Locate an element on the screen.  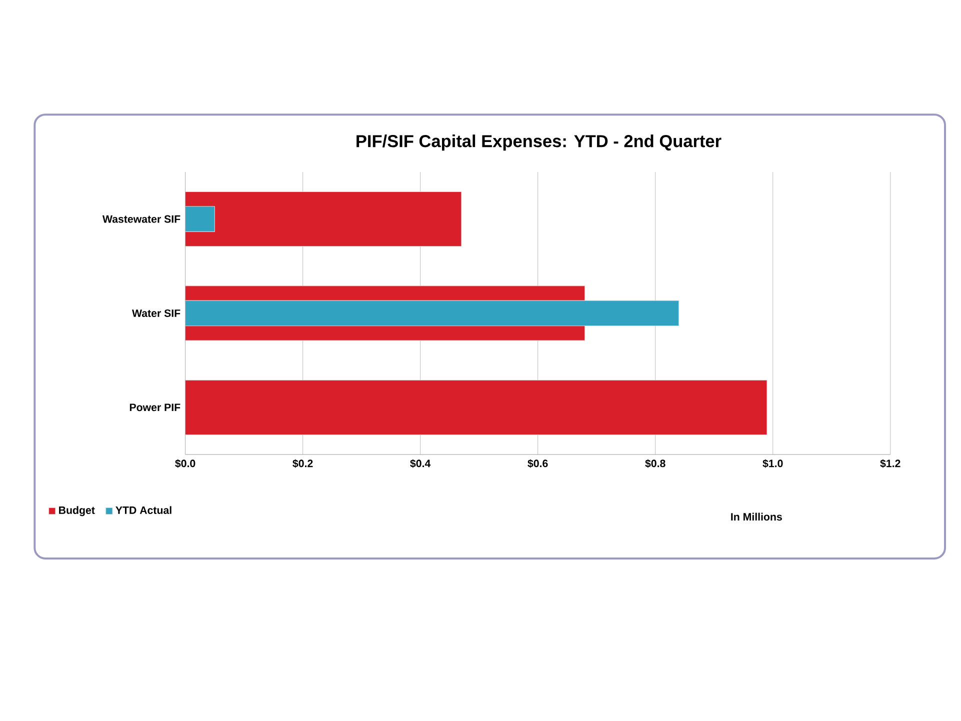
y-tick-label: Wastewater SIF is located at coordinates (141, 219).